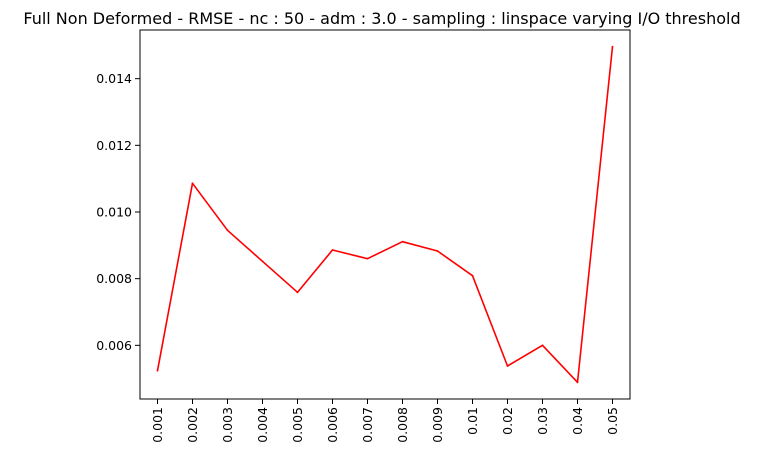  What do you see at coordinates (192, 425) in the screenshot?
I see `x-tick-label: 0.002` at bounding box center [192, 425].